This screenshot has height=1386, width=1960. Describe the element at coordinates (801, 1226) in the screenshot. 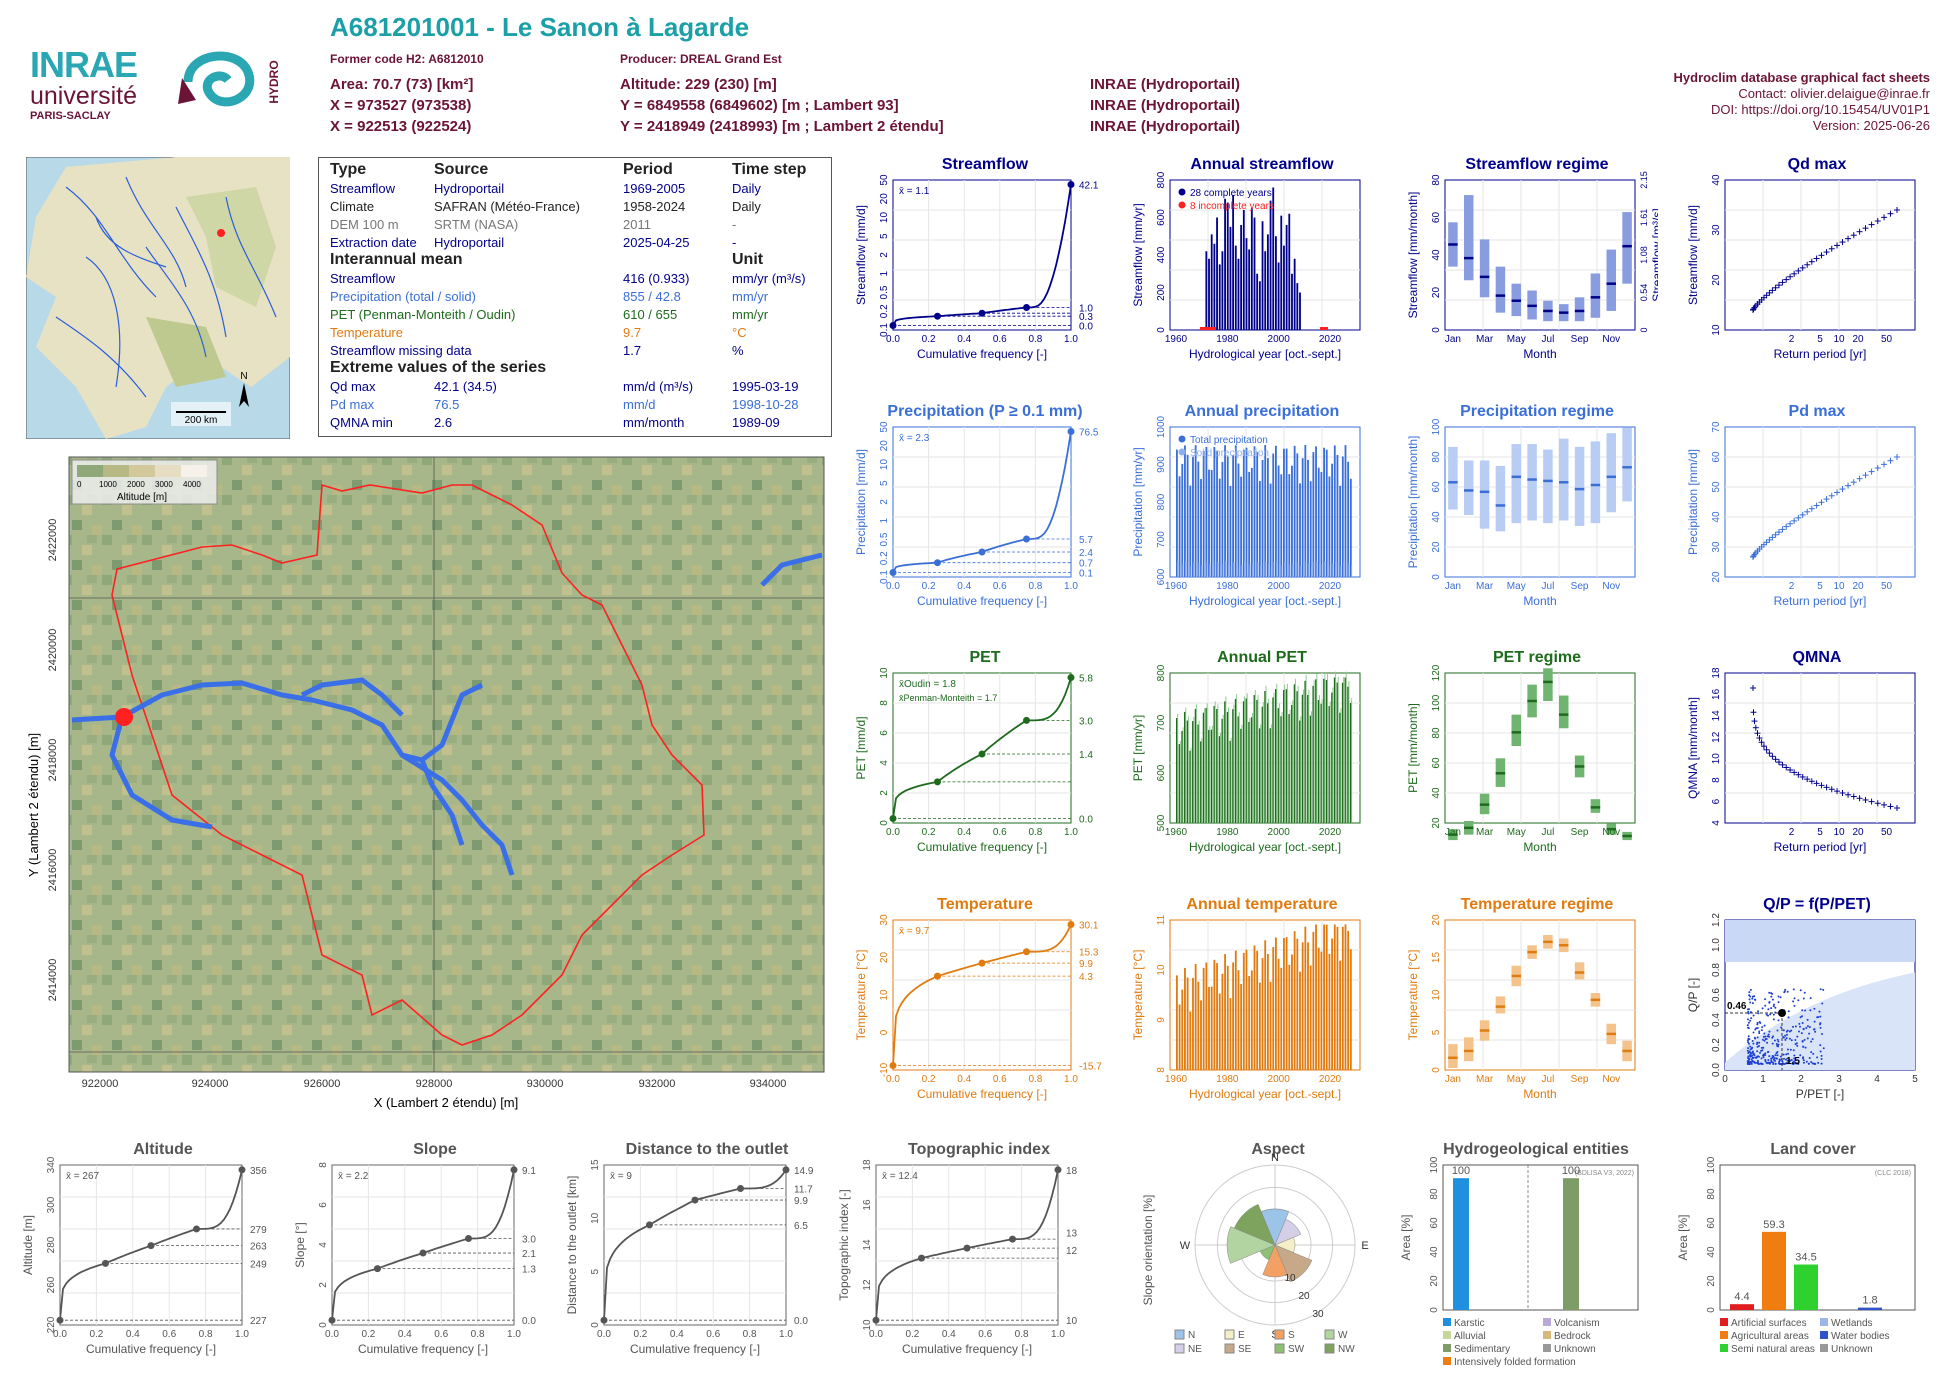

I see `quantile-label: 6.5` at that location.